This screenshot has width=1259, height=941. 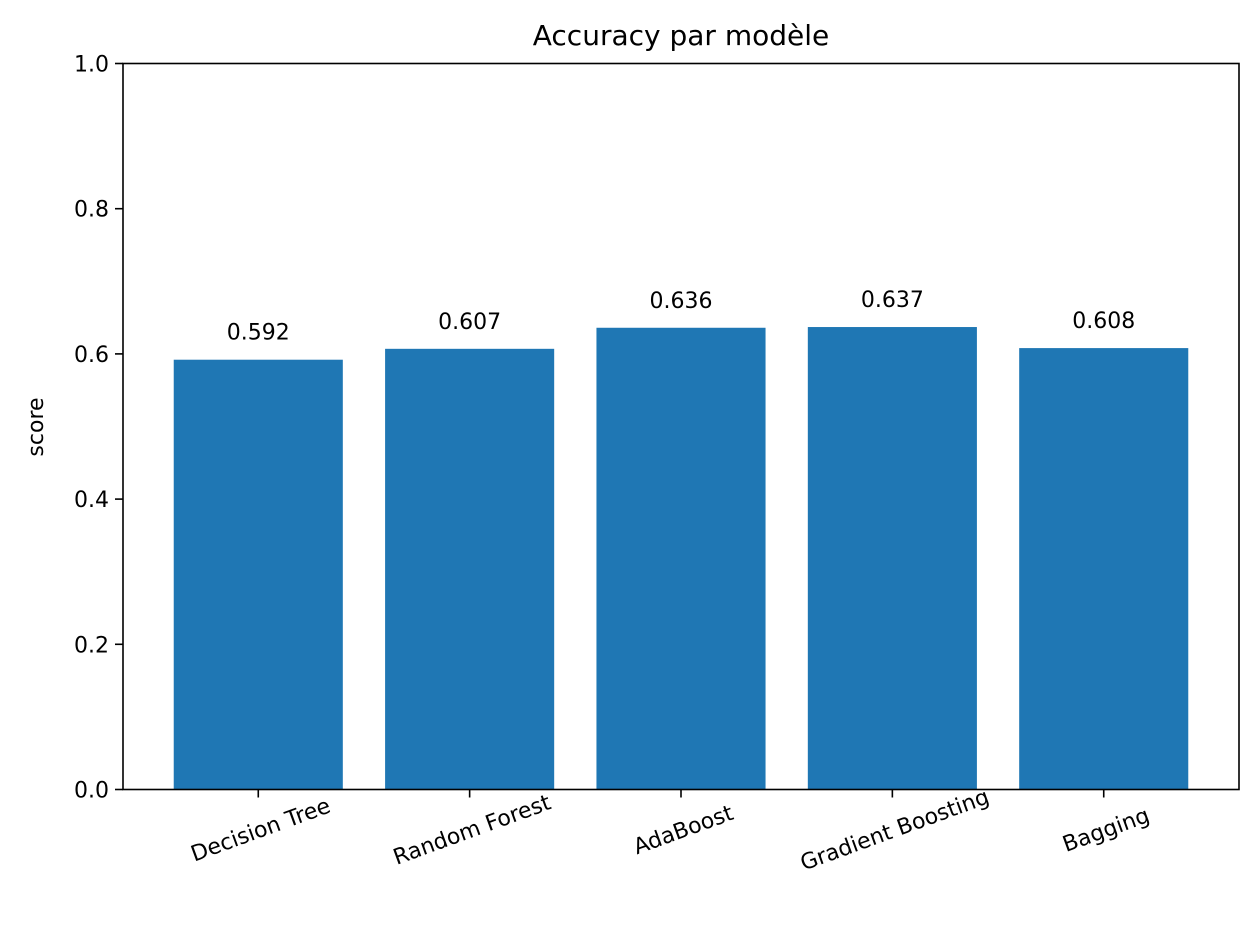 What do you see at coordinates (91, 645) in the screenshot?
I see `y-tick-label: 0.2` at bounding box center [91, 645].